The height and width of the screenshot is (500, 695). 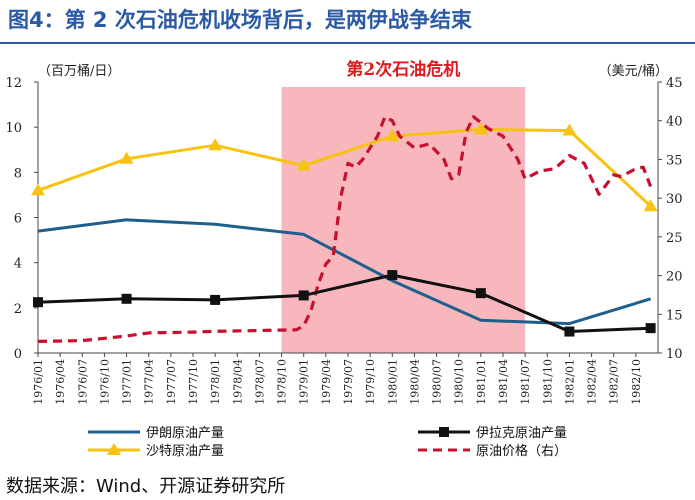 I want to click on right-tick-label: 25, so click(x=674, y=238).